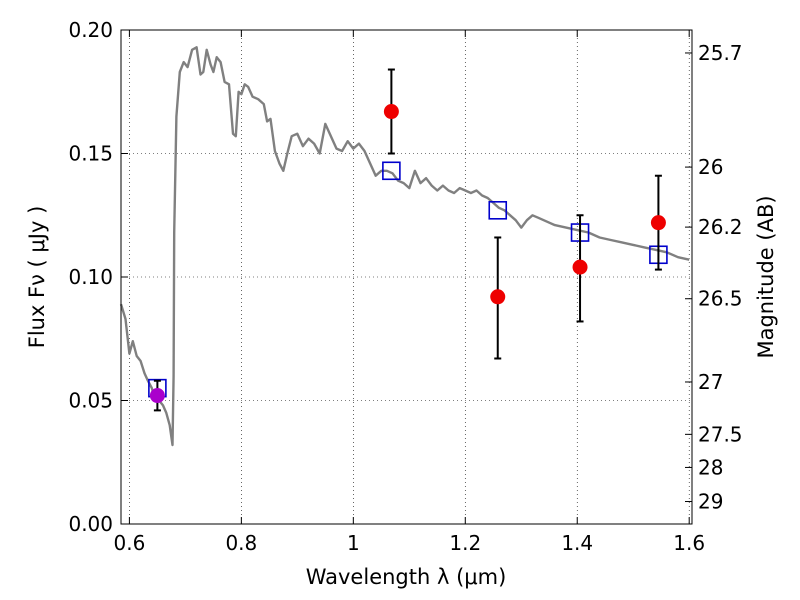 The image size is (800, 600). I want to click on y2-axis-label: Magnitude (AB), so click(766, 276).